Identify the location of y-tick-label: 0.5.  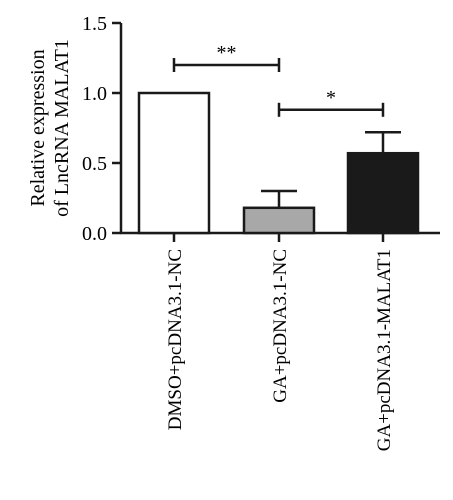
(94, 164).